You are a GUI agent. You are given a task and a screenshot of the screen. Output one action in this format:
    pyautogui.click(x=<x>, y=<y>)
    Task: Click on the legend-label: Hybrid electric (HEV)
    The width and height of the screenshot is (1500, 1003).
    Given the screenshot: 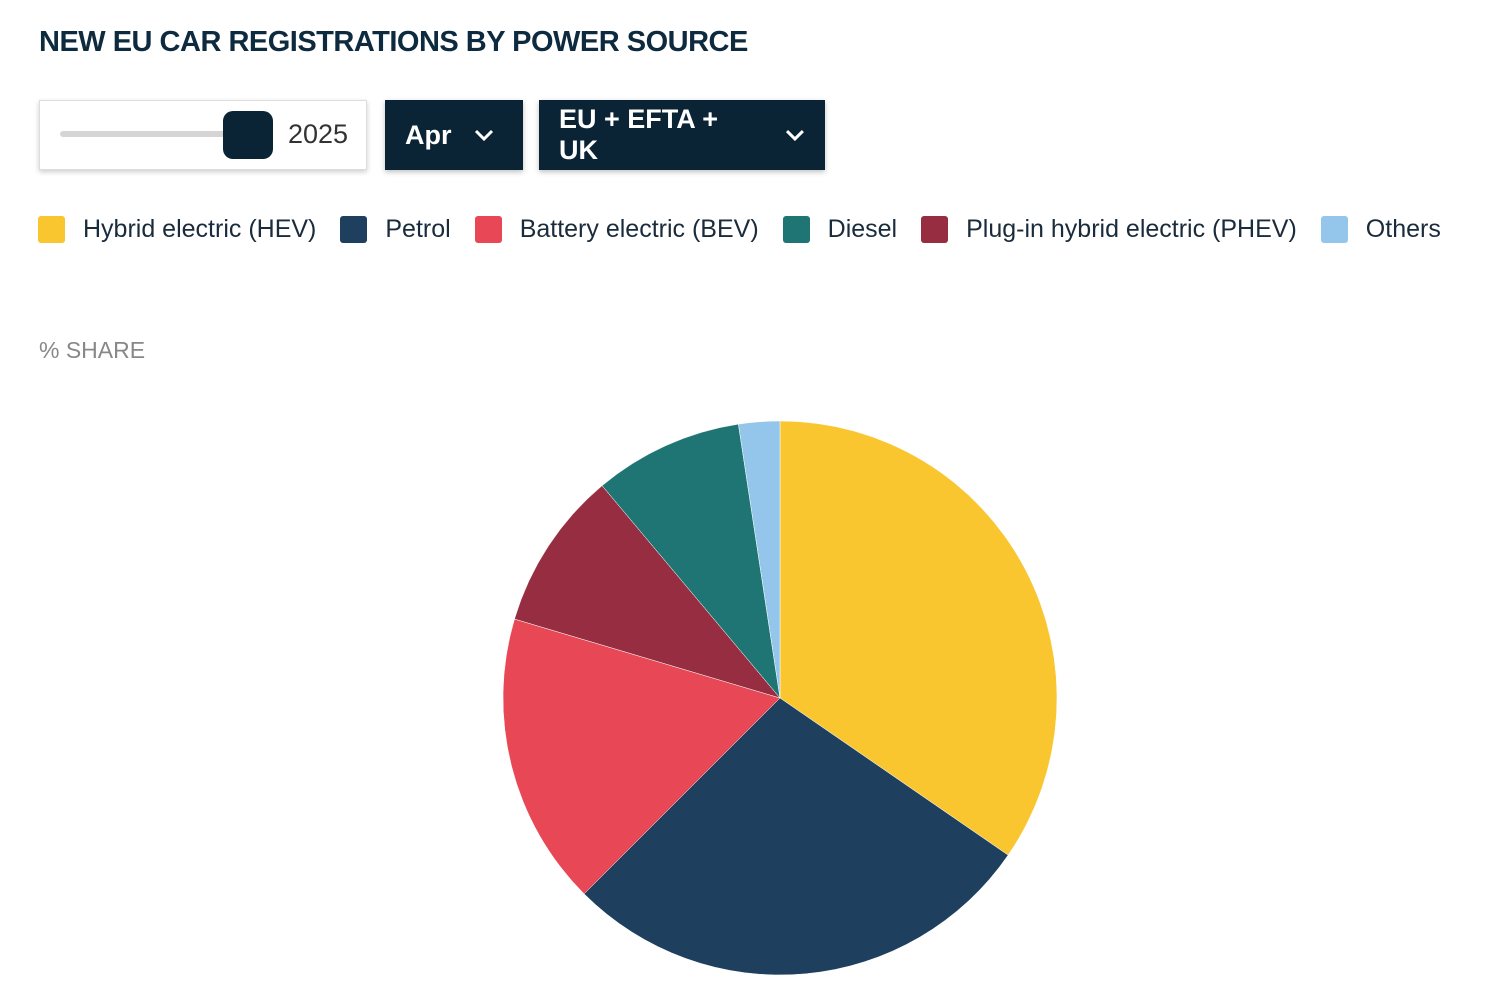 What is the action you would take?
    pyautogui.click(x=200, y=228)
    